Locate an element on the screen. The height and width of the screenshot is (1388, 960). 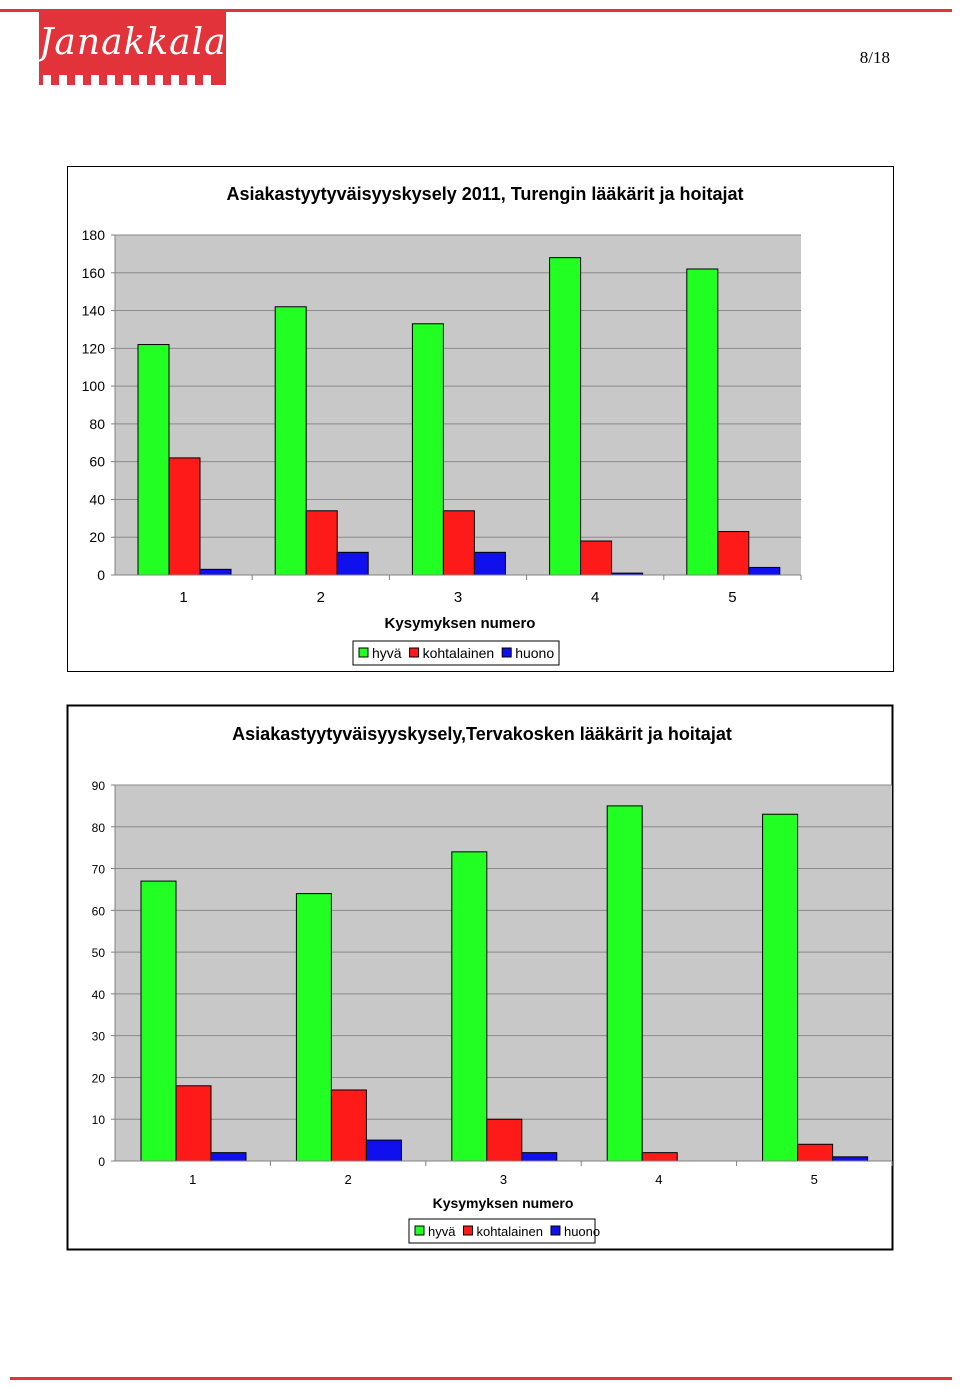
y-tick-label: 50 is located at coordinates (99, 953).